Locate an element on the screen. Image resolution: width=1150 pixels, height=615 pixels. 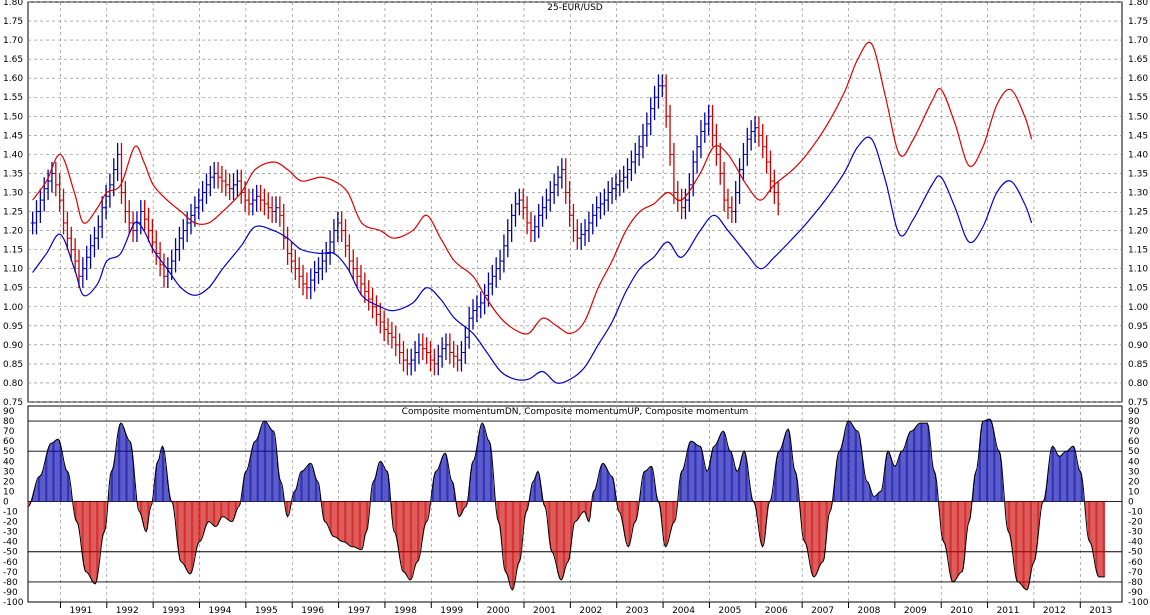
x-year-label: 2003 is located at coordinates (637, 610).